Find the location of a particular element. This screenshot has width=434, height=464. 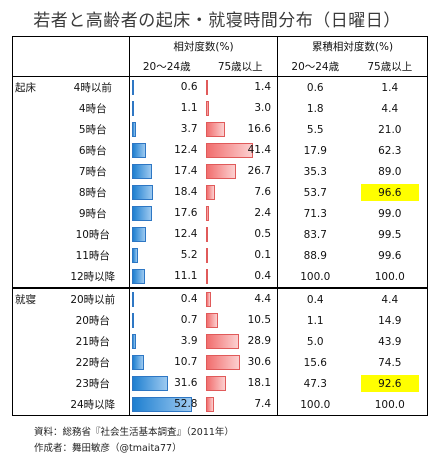

old-value: 1.4 is located at coordinates (263, 87).